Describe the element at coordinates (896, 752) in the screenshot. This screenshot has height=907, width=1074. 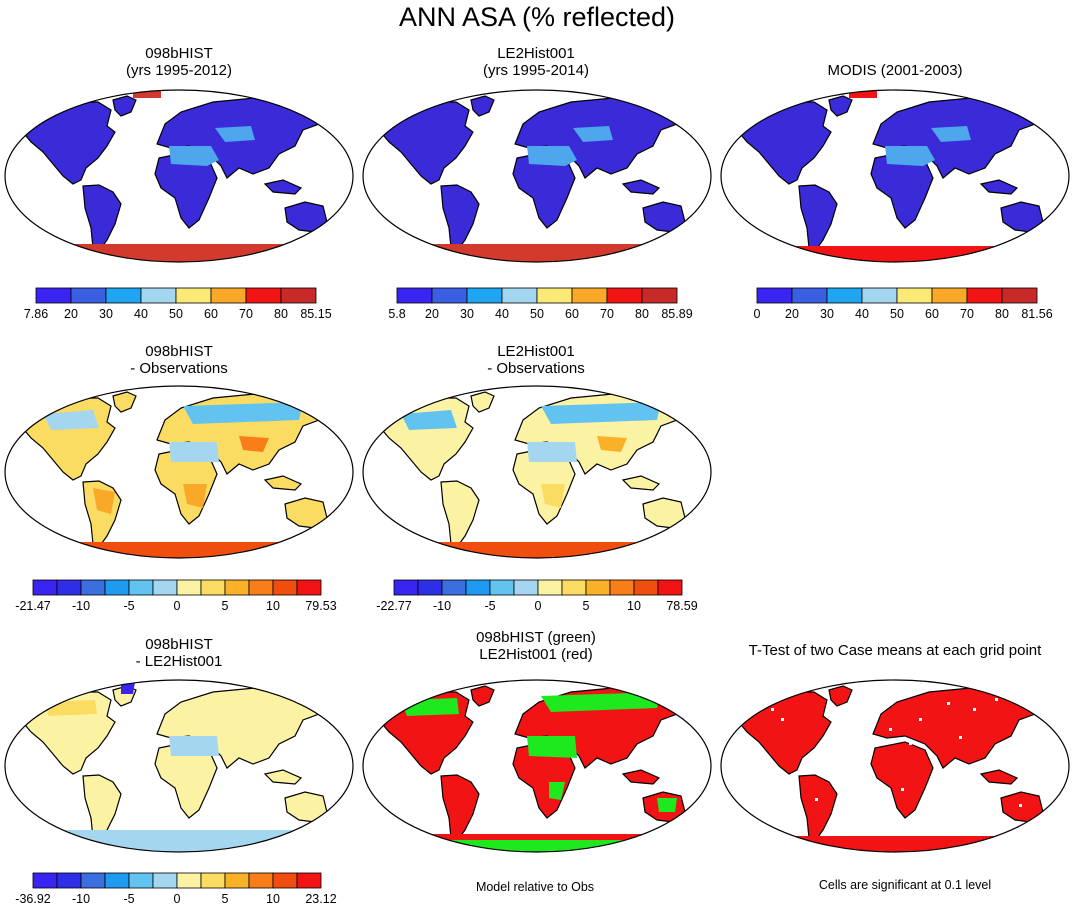
I see `nonsignificant-cells` at that location.